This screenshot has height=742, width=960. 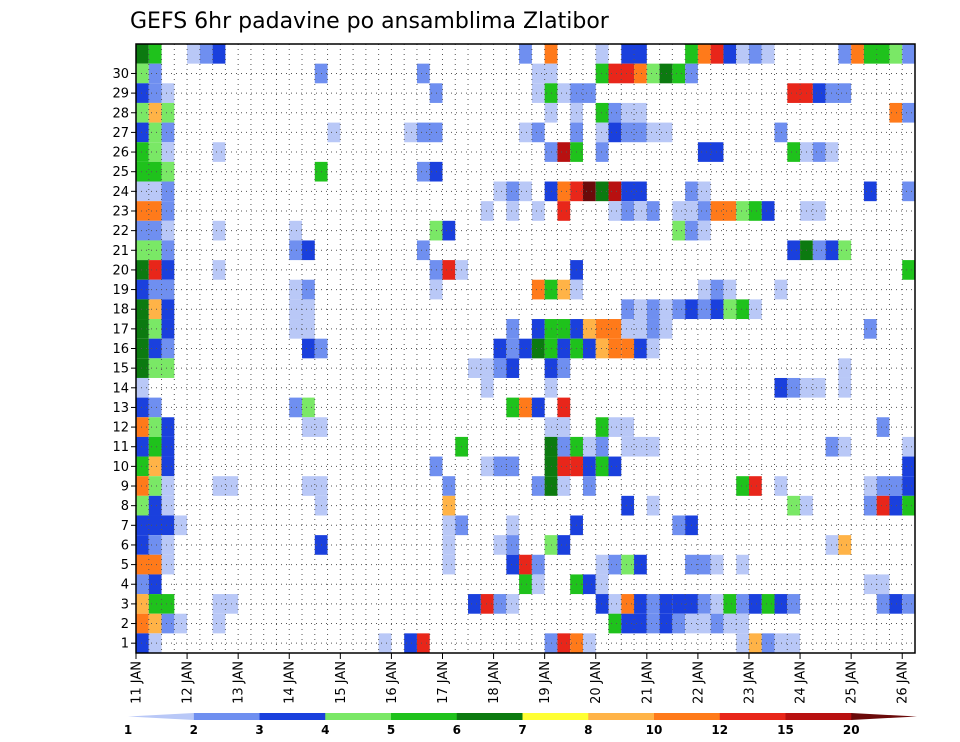 What do you see at coordinates (120, 133) in the screenshot?
I see `y-tick-label: 27` at bounding box center [120, 133].